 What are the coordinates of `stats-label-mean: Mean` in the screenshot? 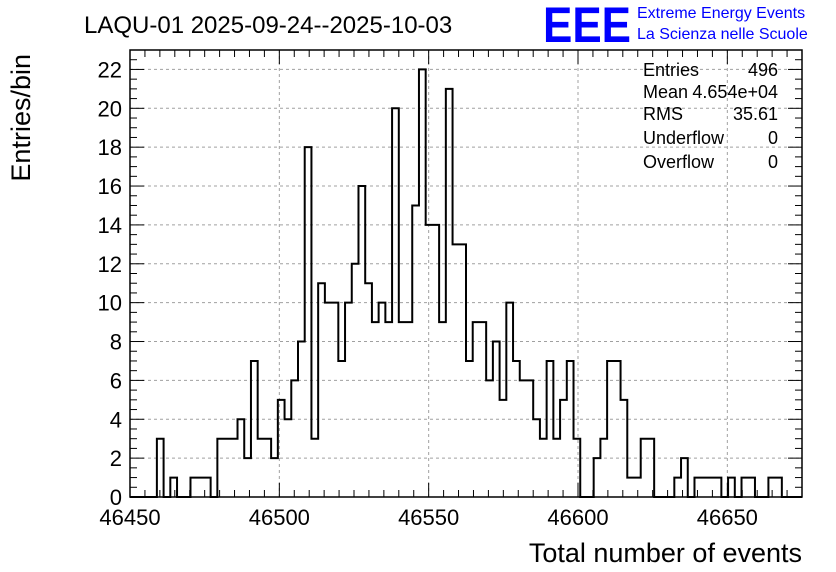 It's located at (665, 92).